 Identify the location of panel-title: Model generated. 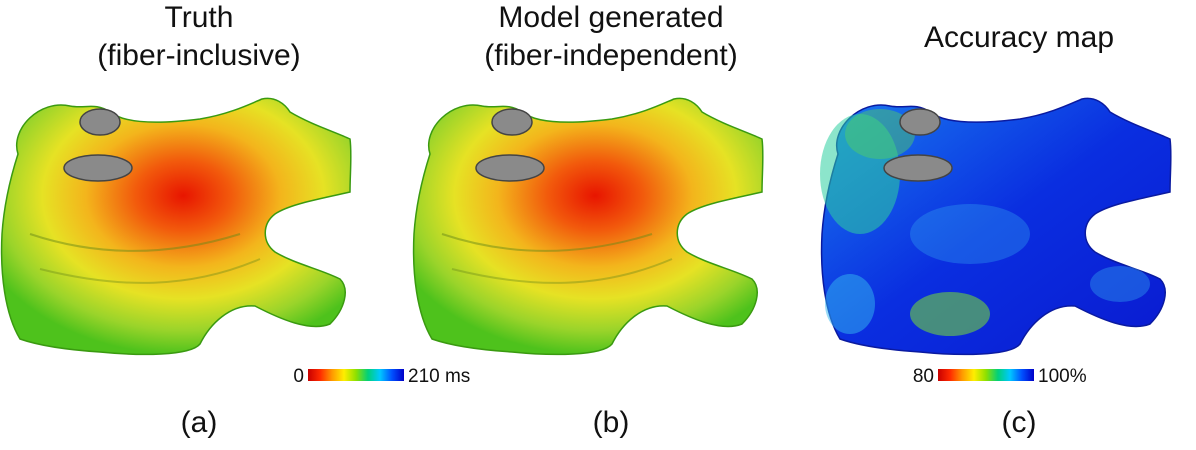
(611, 17).